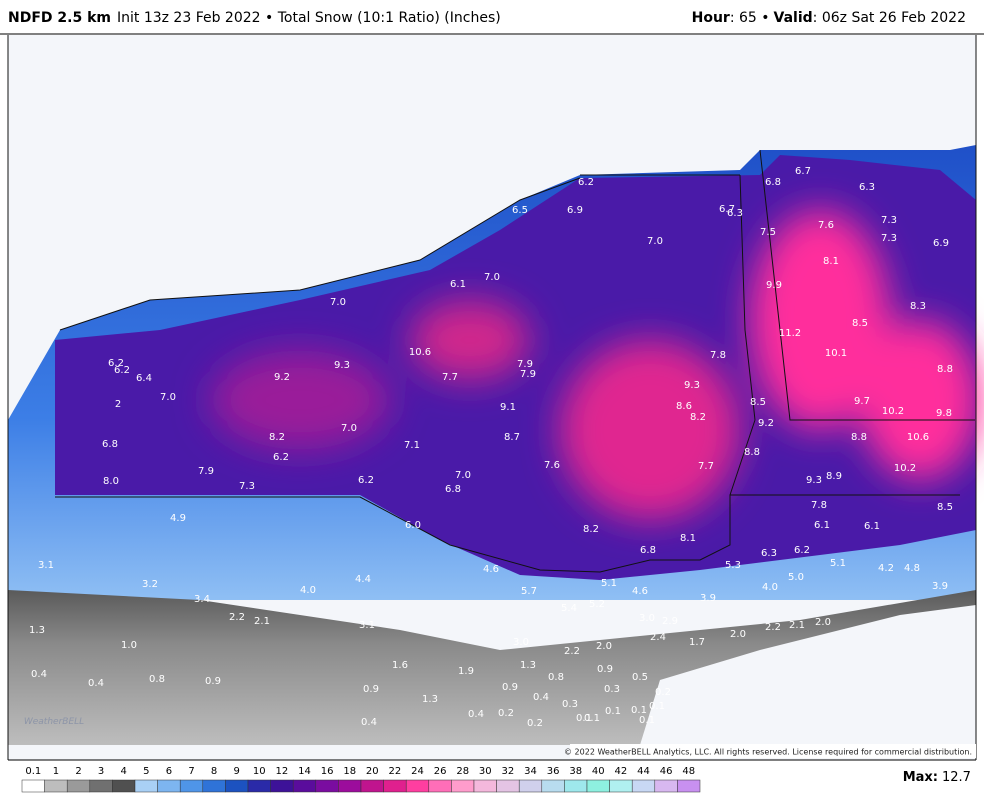 The width and height of the screenshot is (984, 808). I want to click on value-label: 6.4, so click(144, 378).